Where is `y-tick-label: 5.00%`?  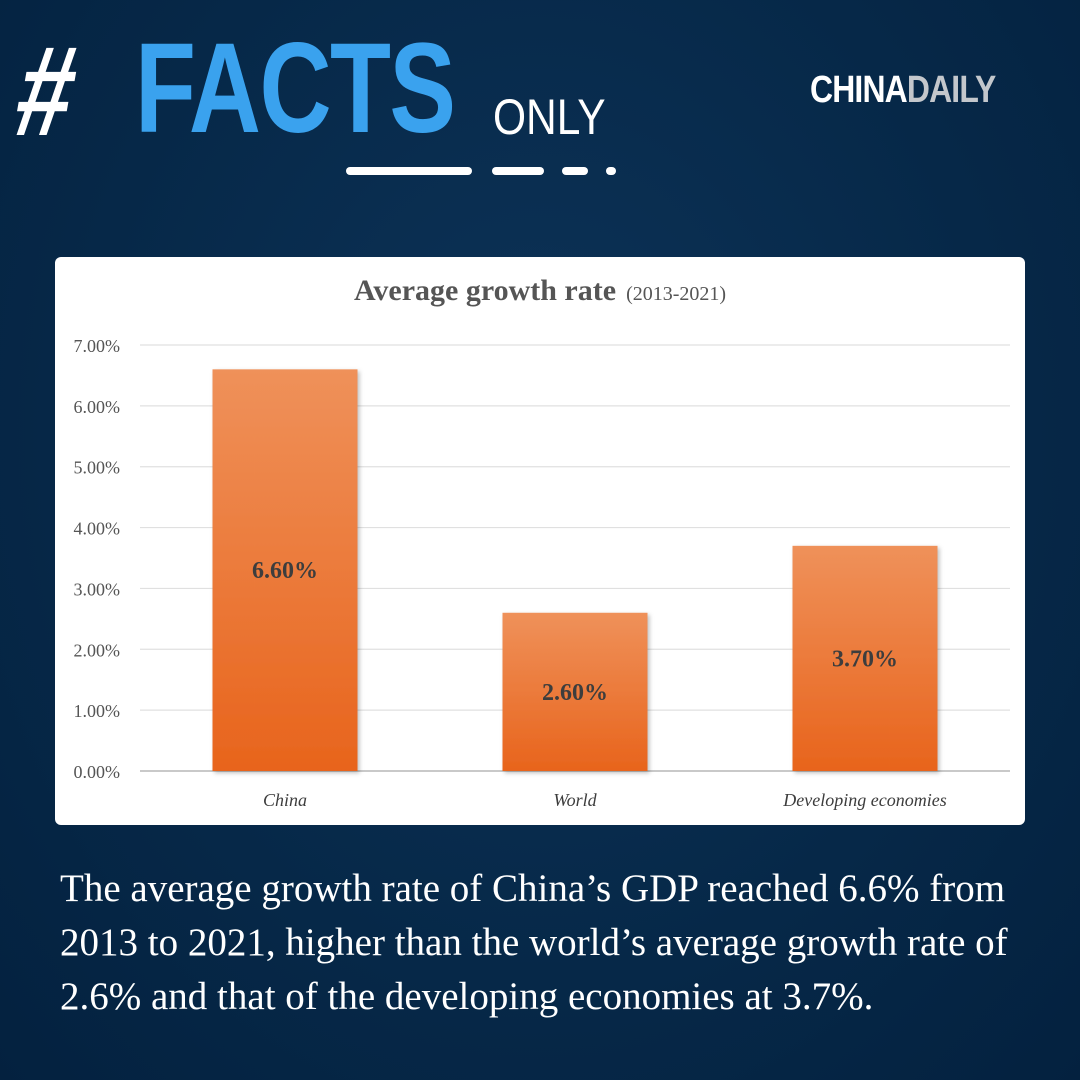
y-tick-label: 5.00% is located at coordinates (97, 468).